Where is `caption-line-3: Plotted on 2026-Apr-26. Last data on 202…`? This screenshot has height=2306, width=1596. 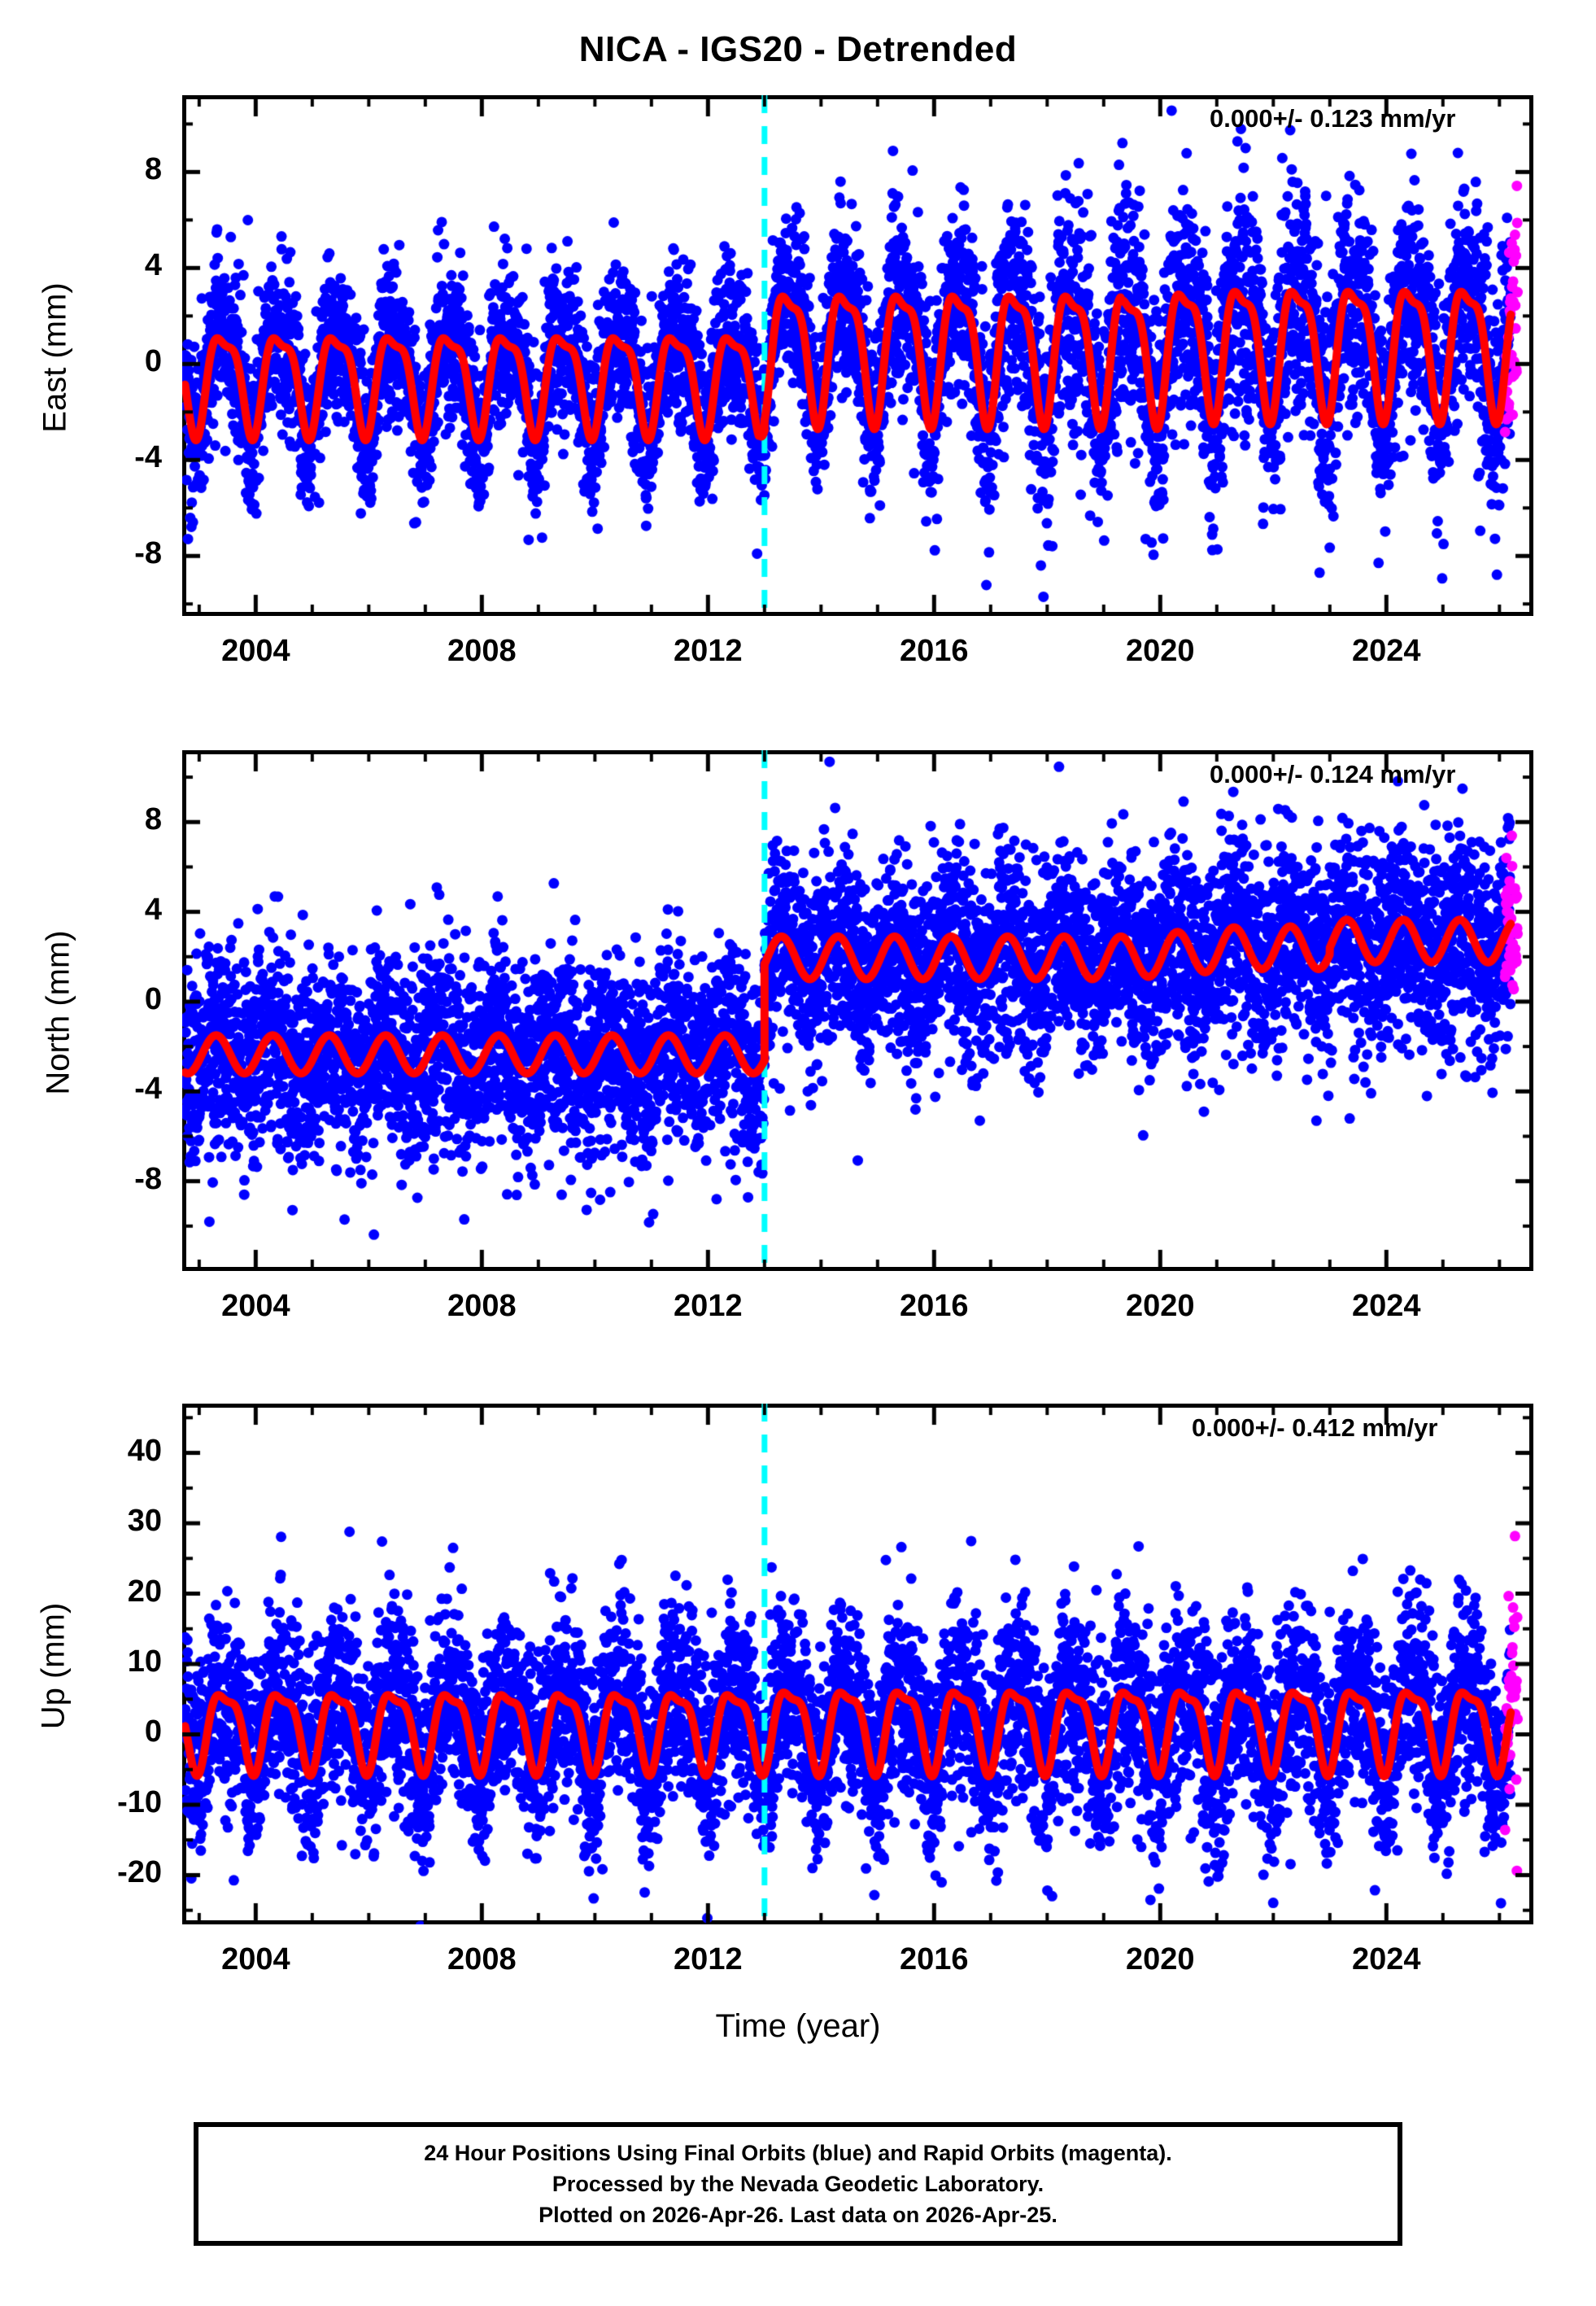 caption-line-3: Plotted on 2026-Apr-26. Last data on 202… is located at coordinates (798, 2215).